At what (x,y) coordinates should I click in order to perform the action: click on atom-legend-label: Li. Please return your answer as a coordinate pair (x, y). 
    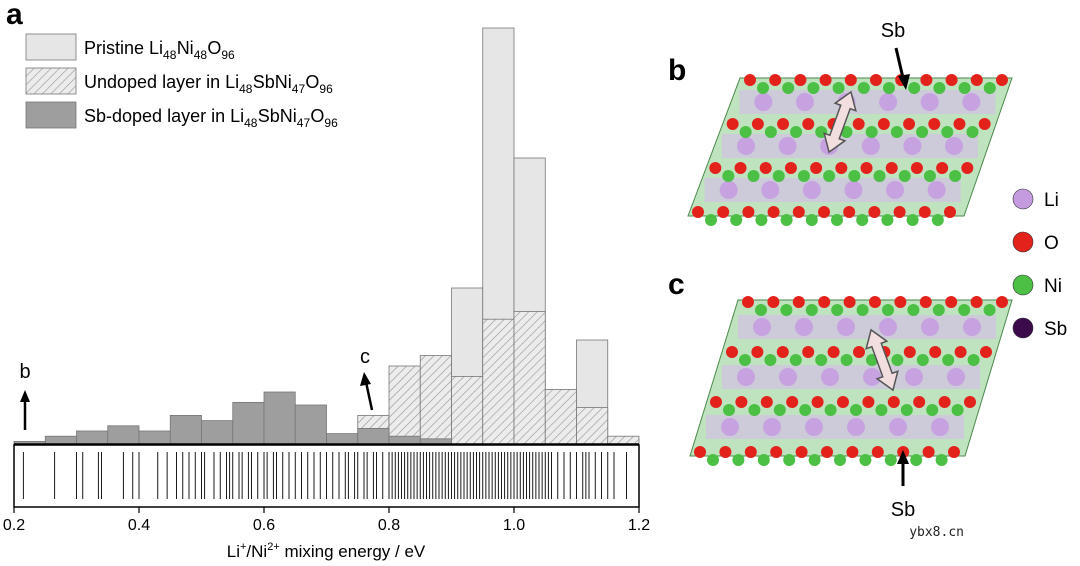
    Looking at the image, I should click on (1051, 200).